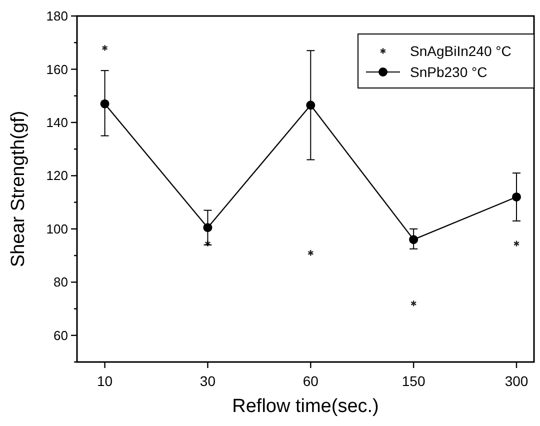  Describe the element at coordinates (414, 381) in the screenshot. I see `x-tick-label: 150` at that location.